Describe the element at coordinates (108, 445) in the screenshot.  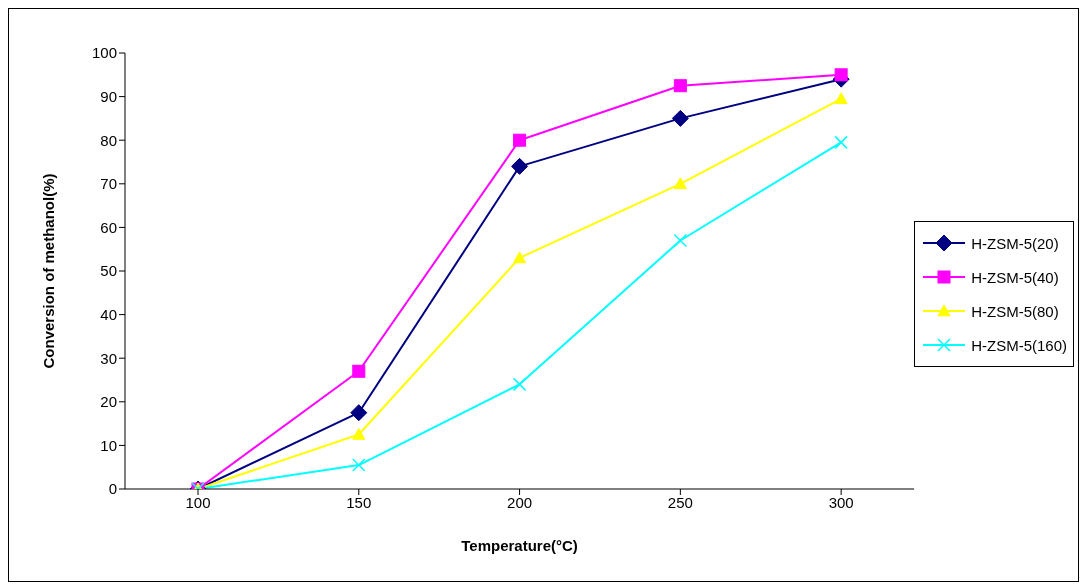
I see `y-tick-label: 10` at that location.